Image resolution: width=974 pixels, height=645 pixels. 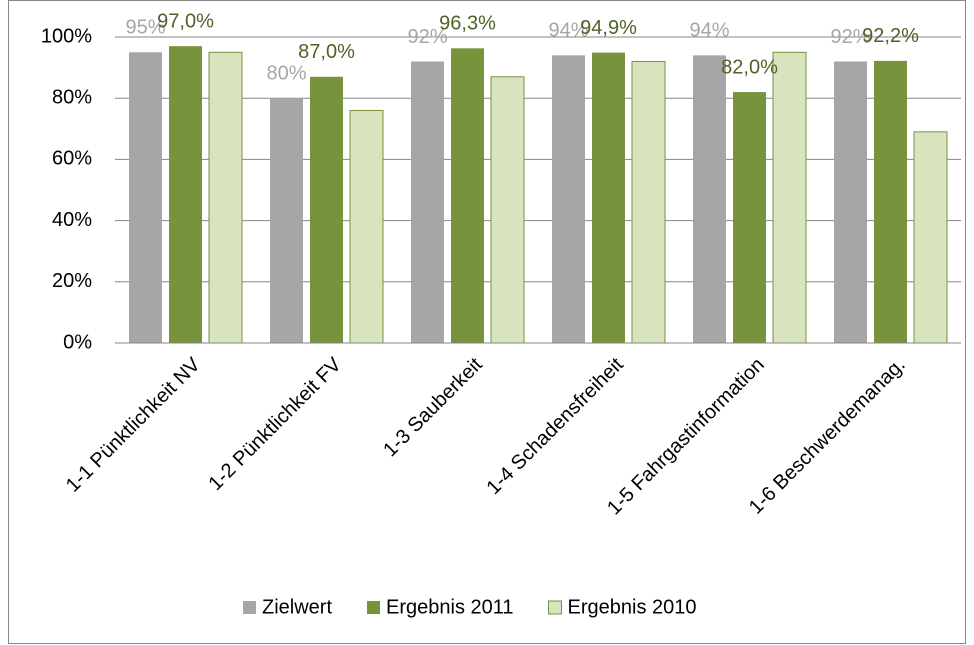 What do you see at coordinates (185, 21) in the screenshot?
I see `data-label: 97,0%` at bounding box center [185, 21].